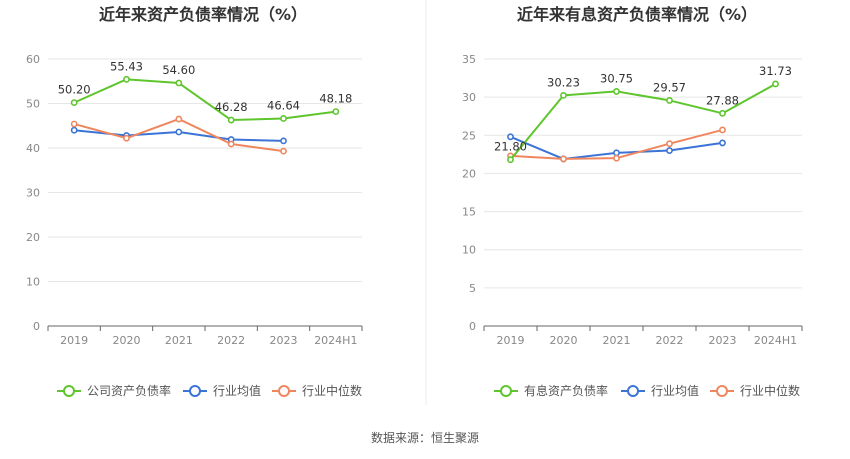 The height and width of the screenshot is (459, 850). What do you see at coordinates (469, 135) in the screenshot?
I see `y-tick-label: 25` at bounding box center [469, 135].